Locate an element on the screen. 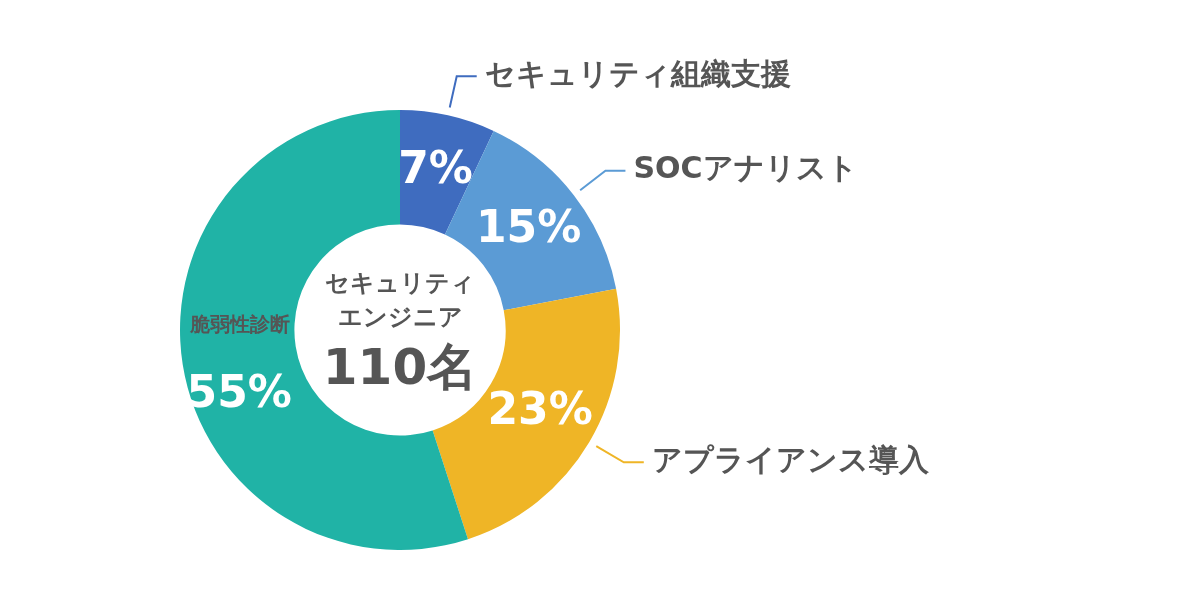 This screenshot has width=1200, height=600. data-label: 23% is located at coordinates (540, 409).